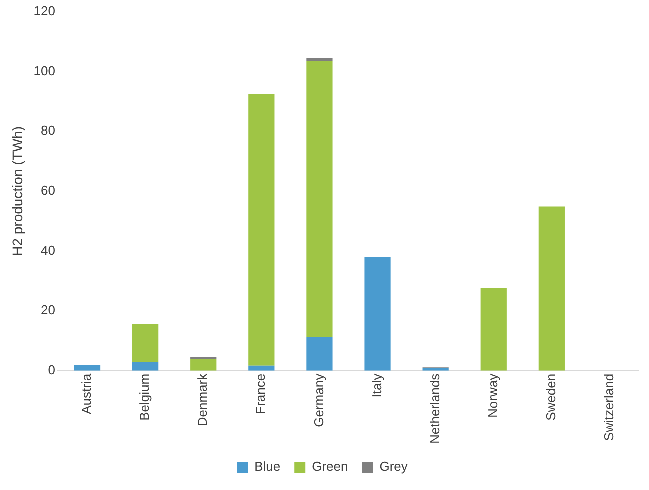 The height and width of the screenshot is (490, 649). Describe the element at coordinates (144, 397) in the screenshot. I see `x-tick-label: Belgium` at that location.